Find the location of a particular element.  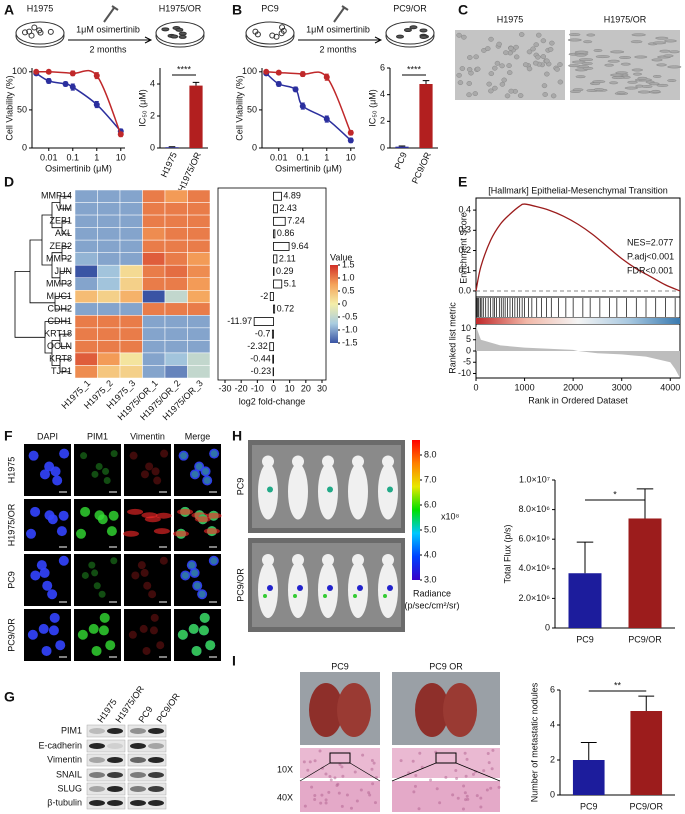

row-label: SLUG is located at coordinates (69, 788).